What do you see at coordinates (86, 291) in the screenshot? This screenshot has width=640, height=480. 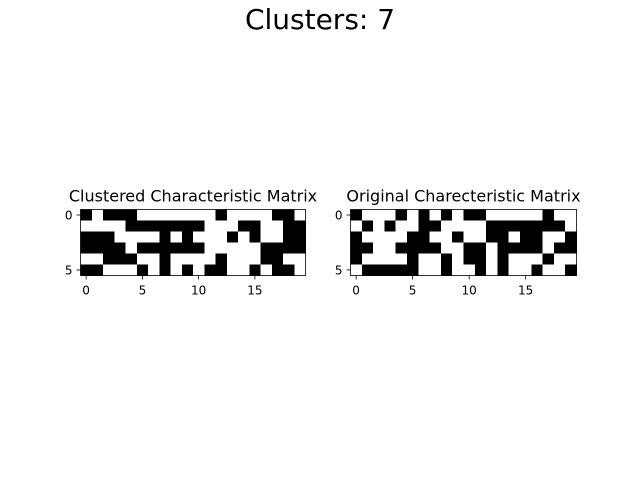 I see `x-tick-label: 0` at bounding box center [86, 291].